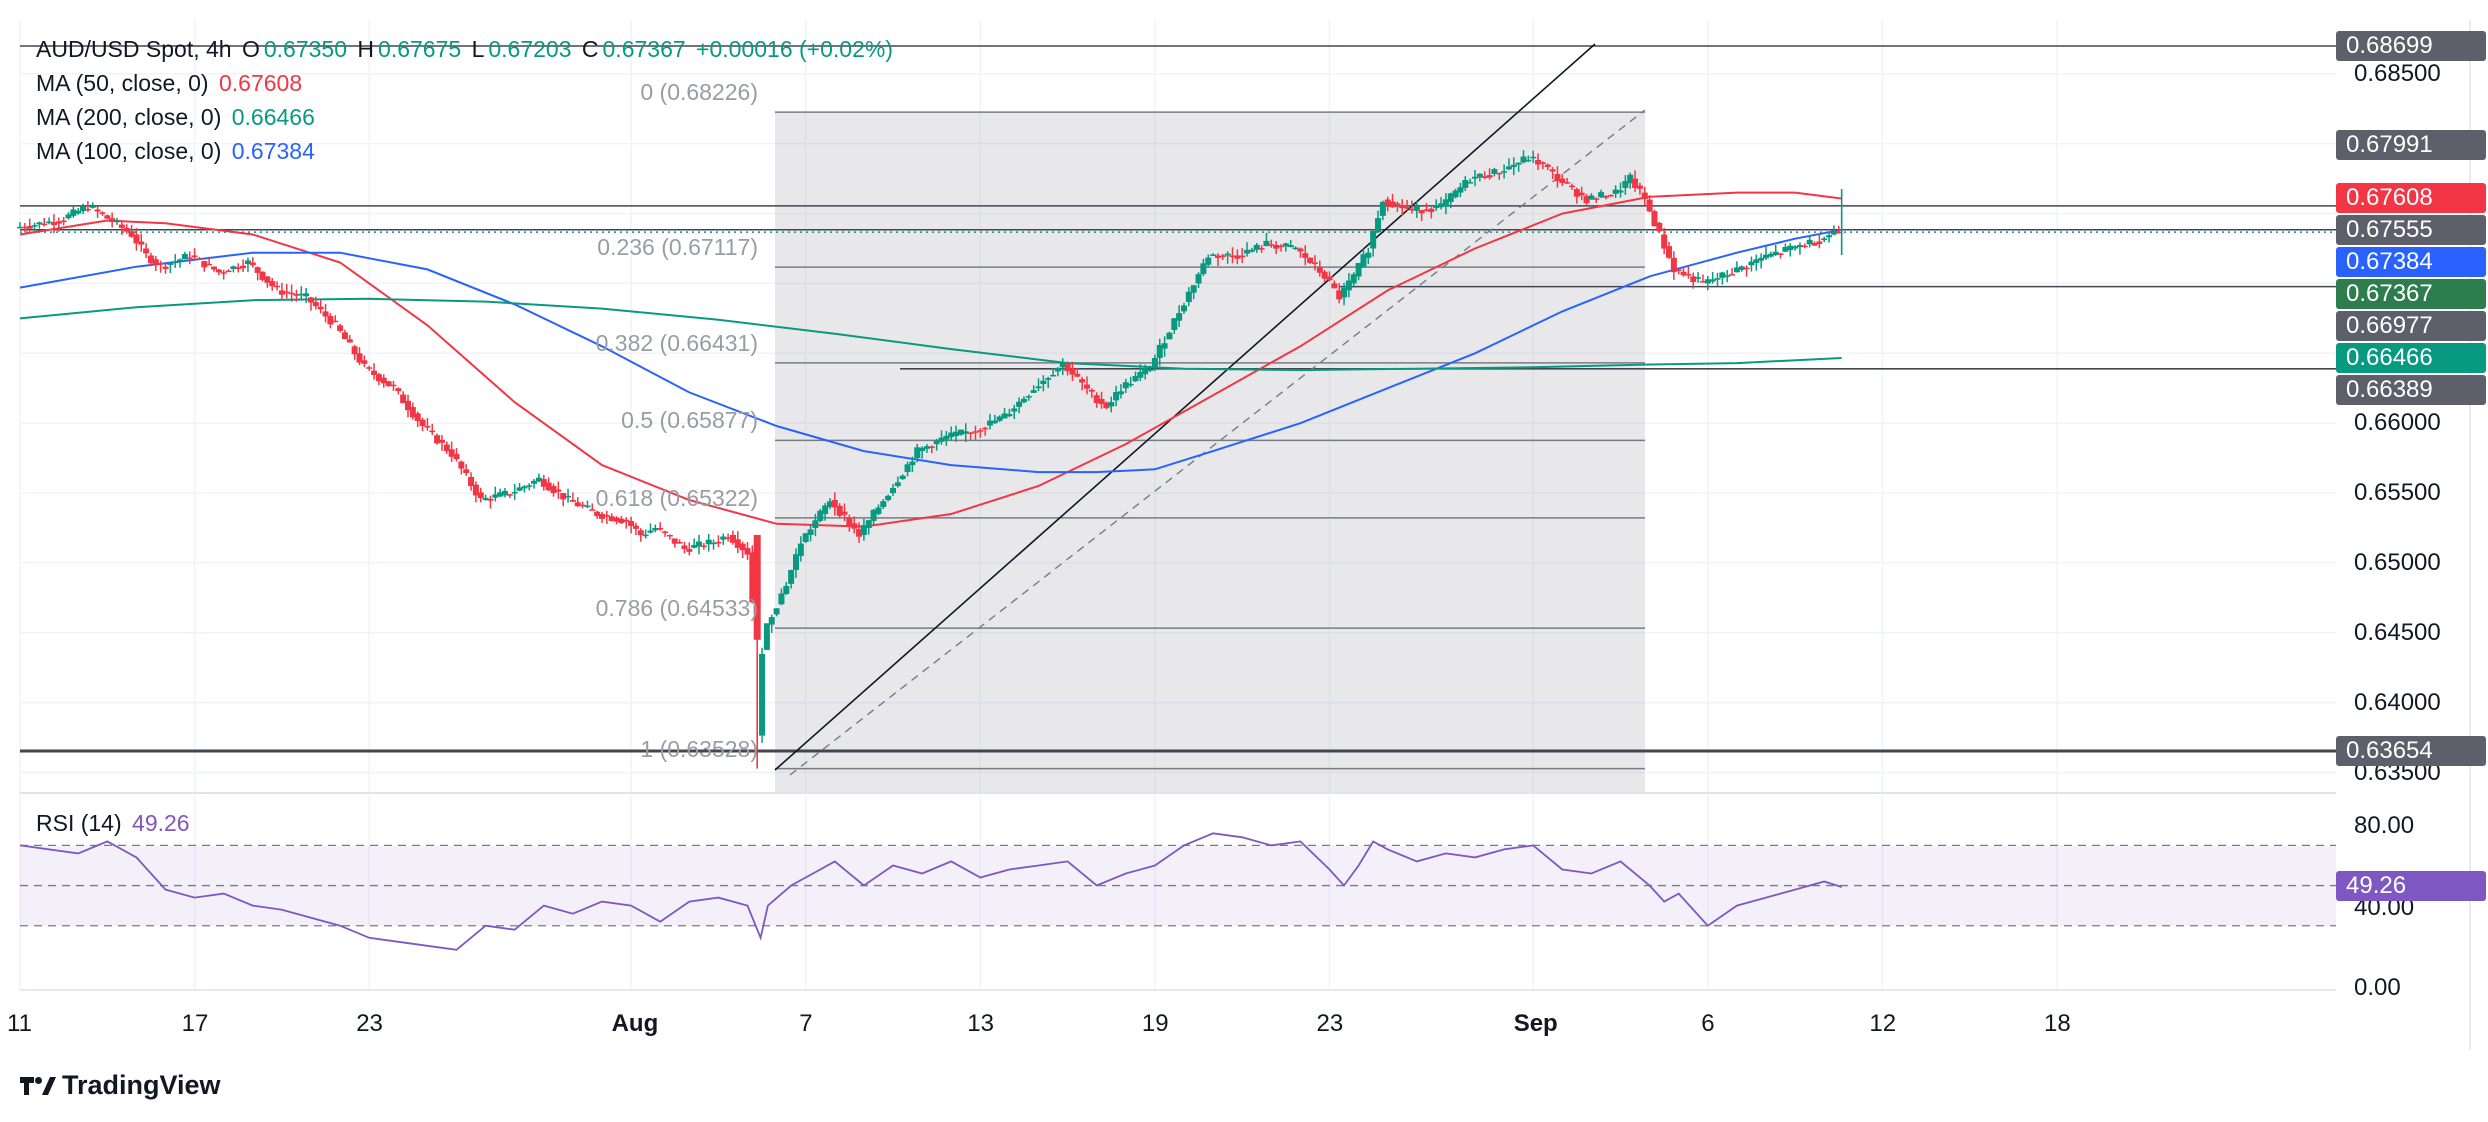 The height and width of the screenshot is (1122, 2488). I want to click on ma100-legend: MA (100, close, 0) 0.67384, so click(177, 151).